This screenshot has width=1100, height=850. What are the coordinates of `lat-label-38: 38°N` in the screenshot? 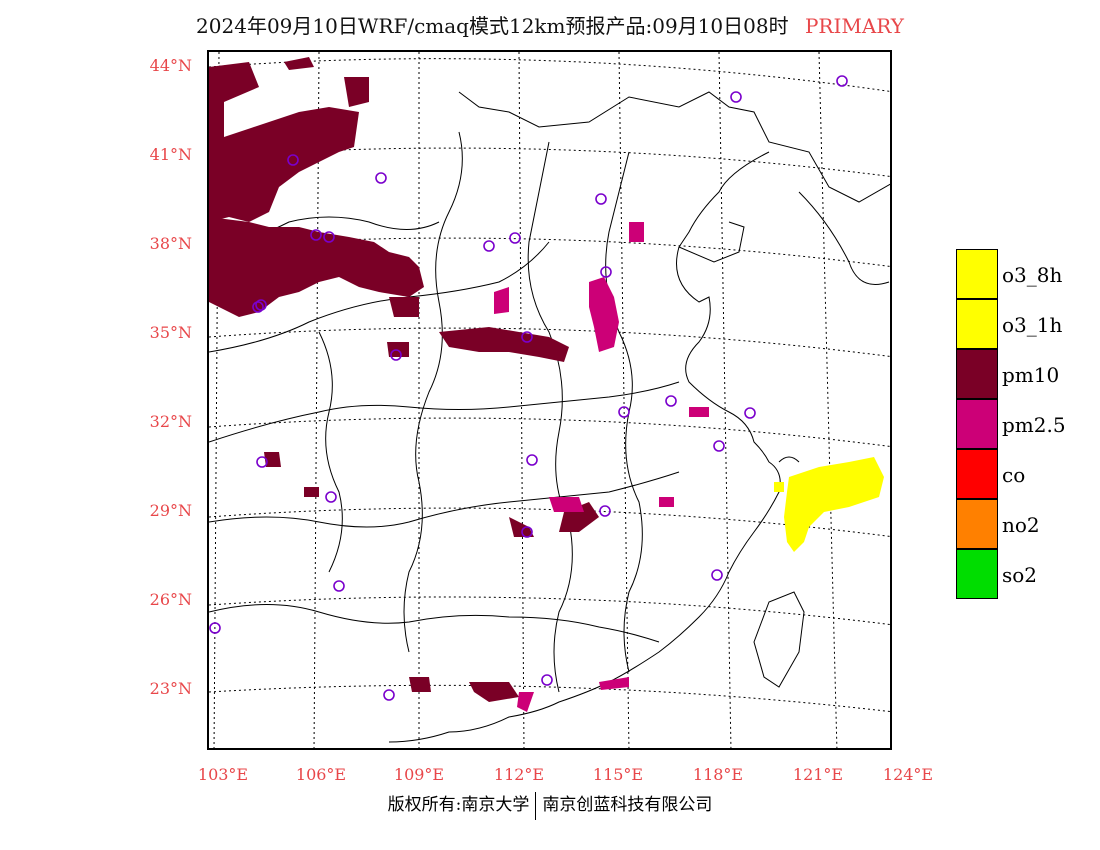 It's located at (170, 243).